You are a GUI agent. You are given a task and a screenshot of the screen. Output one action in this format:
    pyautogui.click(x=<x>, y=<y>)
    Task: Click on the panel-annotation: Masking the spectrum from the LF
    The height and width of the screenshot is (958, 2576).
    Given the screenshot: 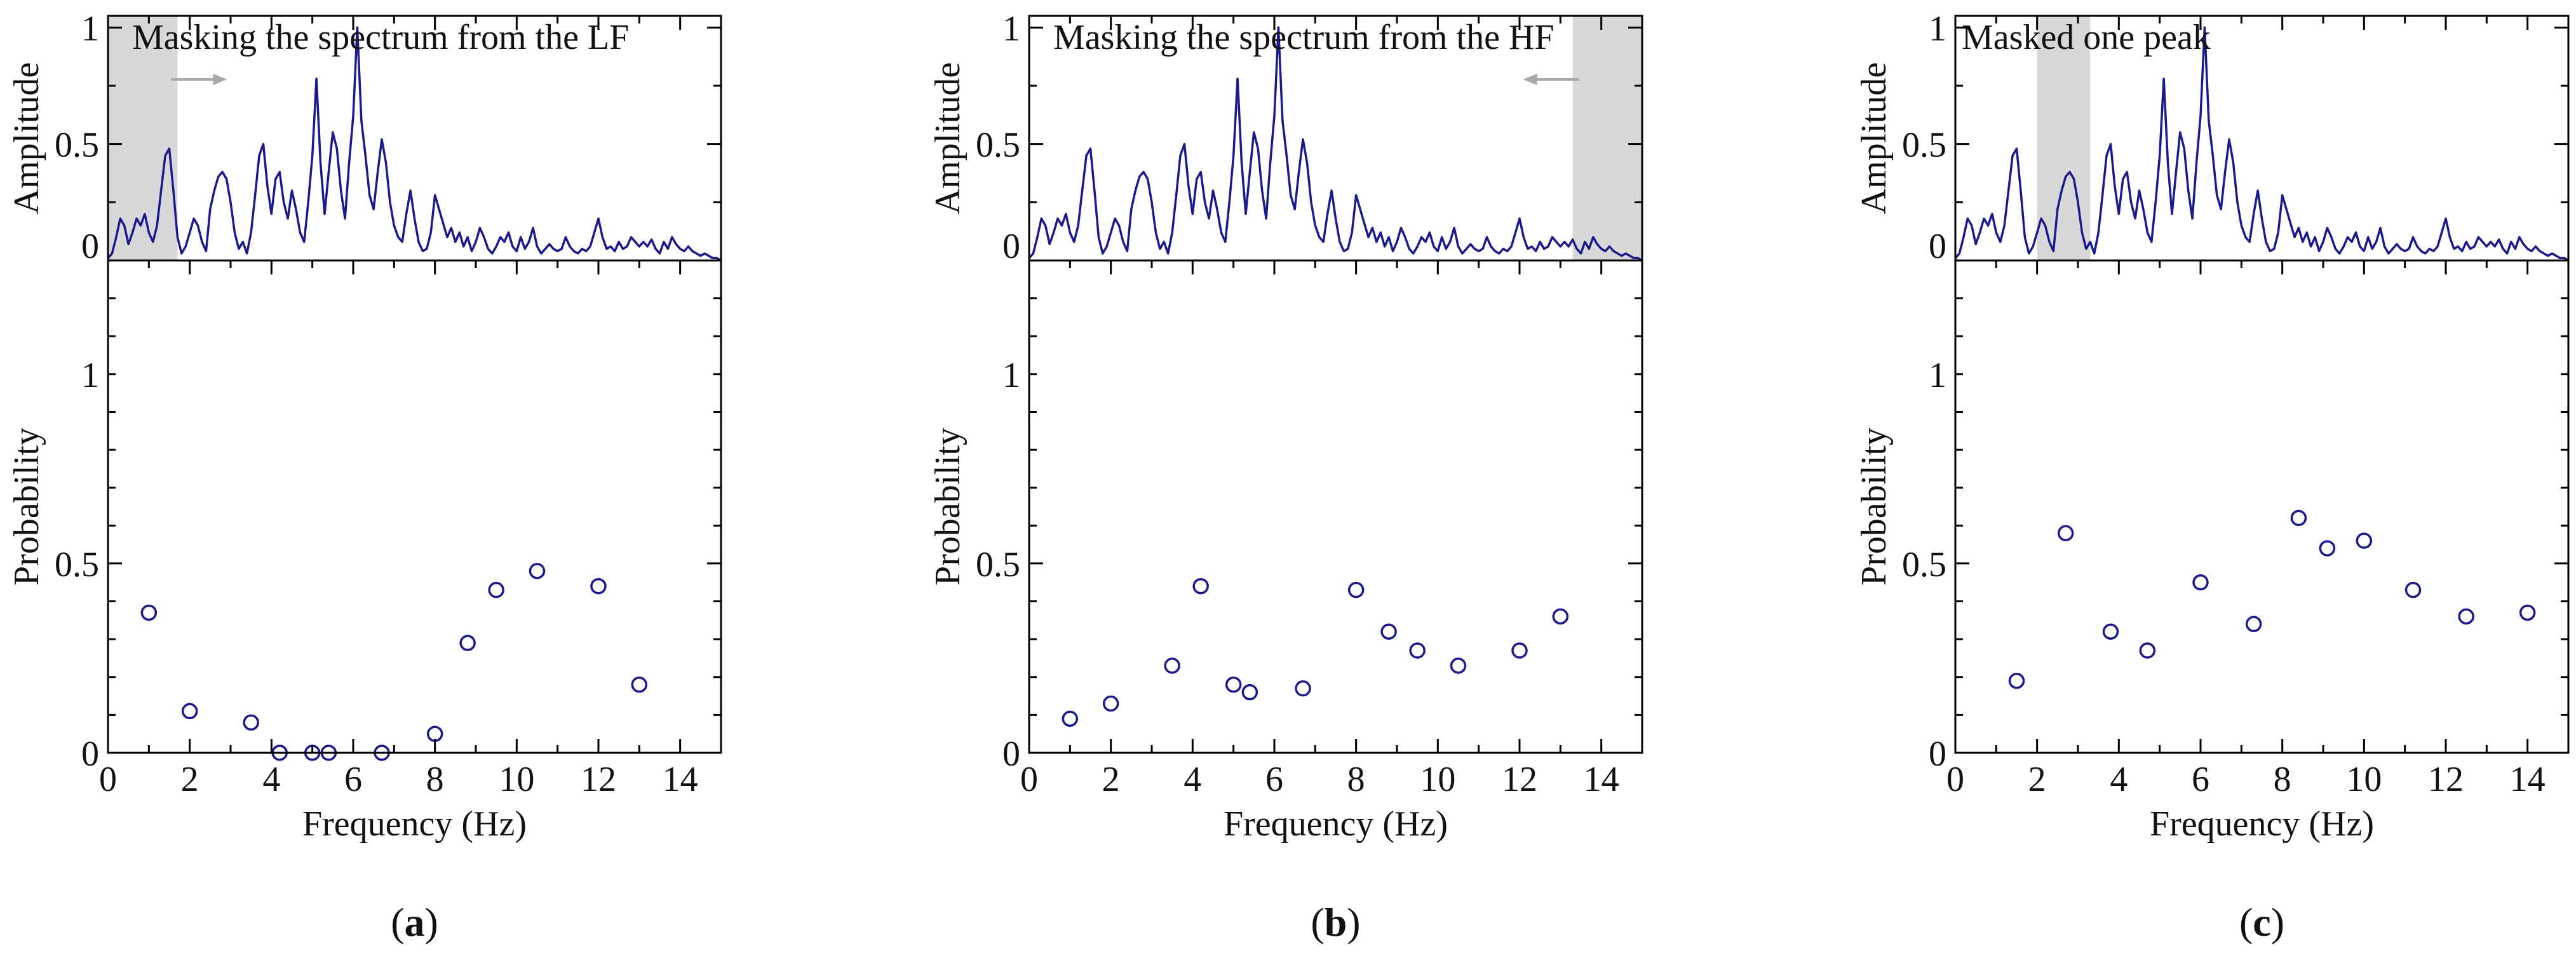 What is the action you would take?
    pyautogui.click(x=380, y=37)
    